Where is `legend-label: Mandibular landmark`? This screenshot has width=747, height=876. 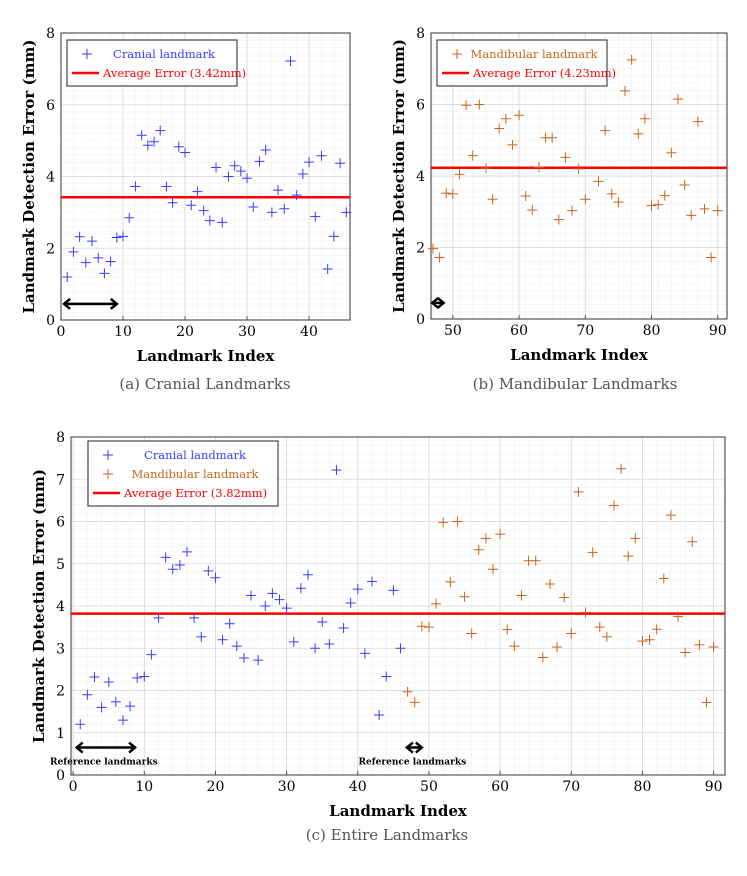 legend-label: Mandibular landmark is located at coordinates (195, 474).